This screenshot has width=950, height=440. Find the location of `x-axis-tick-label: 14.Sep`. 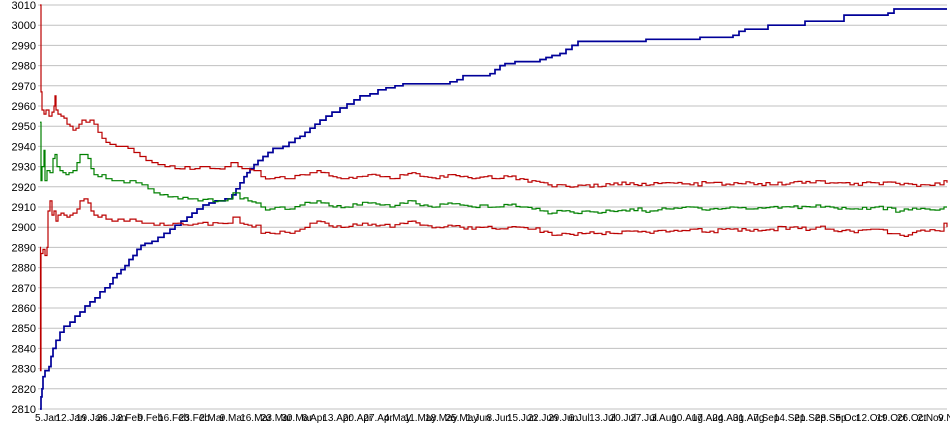

x-axis-tick-label: 14.Sep is located at coordinates (790, 418).